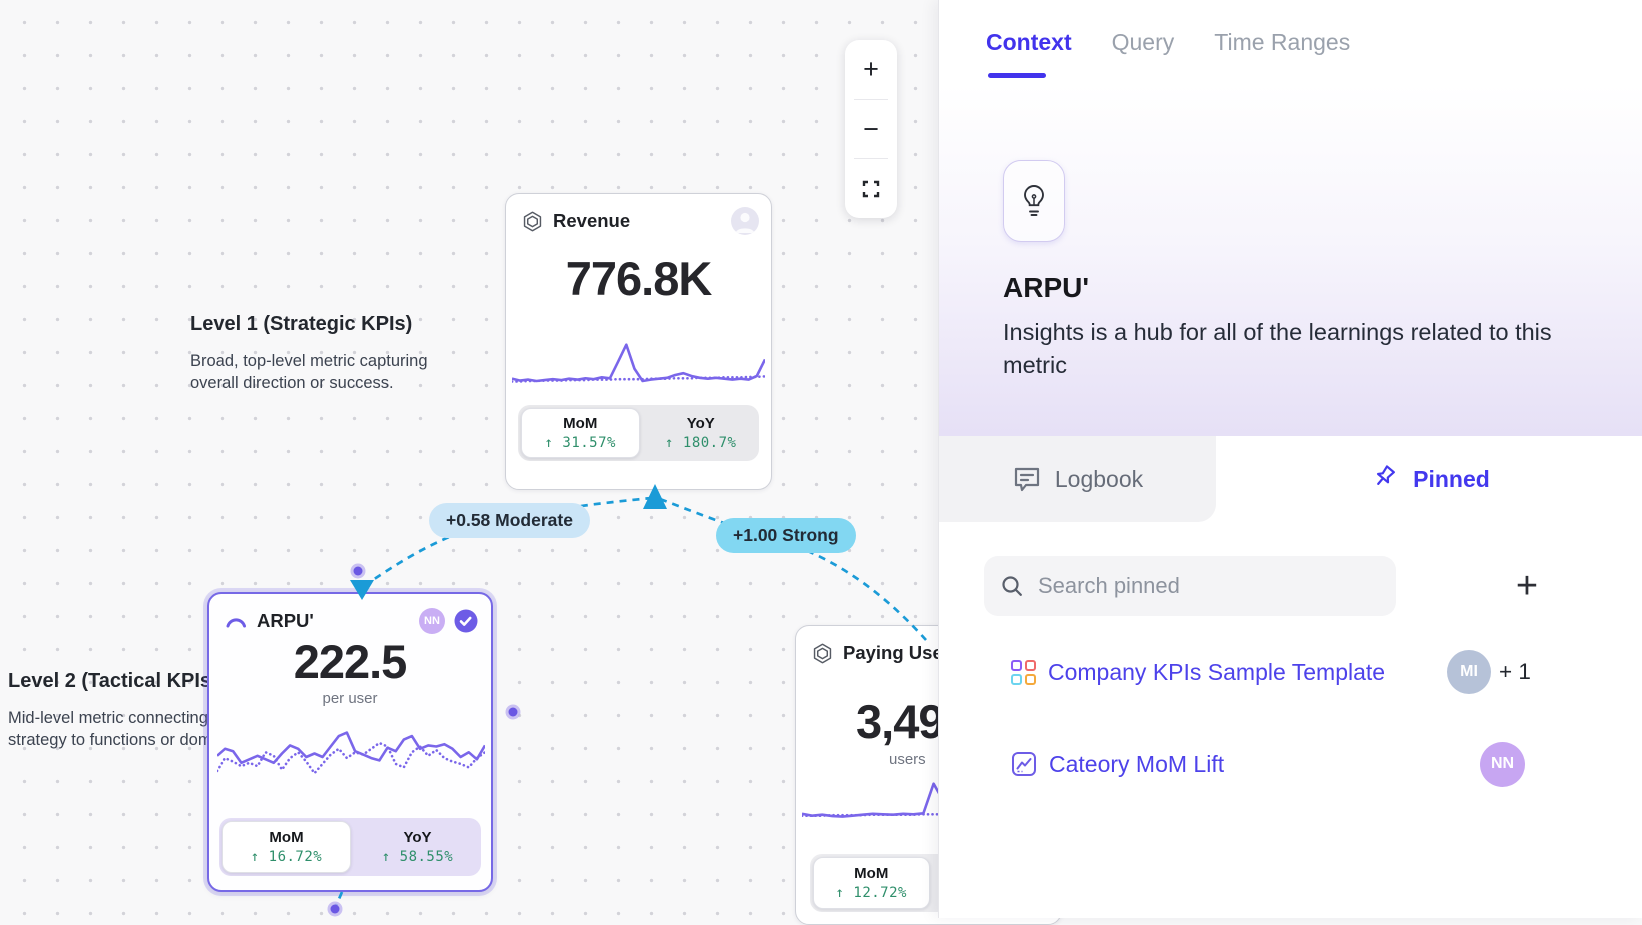 The width and height of the screenshot is (1642, 925). Describe the element at coordinates (350, 661) in the screenshot. I see `metric-value: 222.5` at that location.